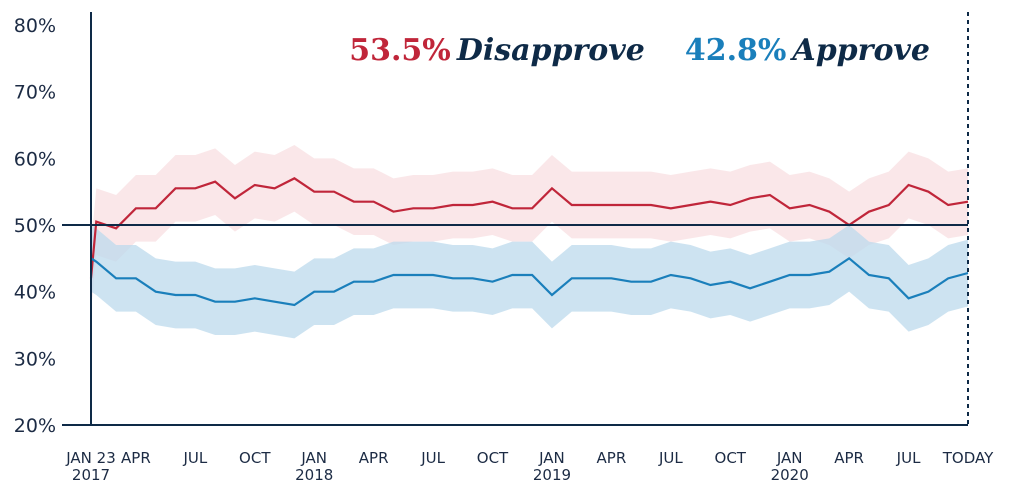 The height and width of the screenshot is (484, 1011). I want to click on headline: 53.5% Disapprove 42.8% Approve, so click(639, 50).